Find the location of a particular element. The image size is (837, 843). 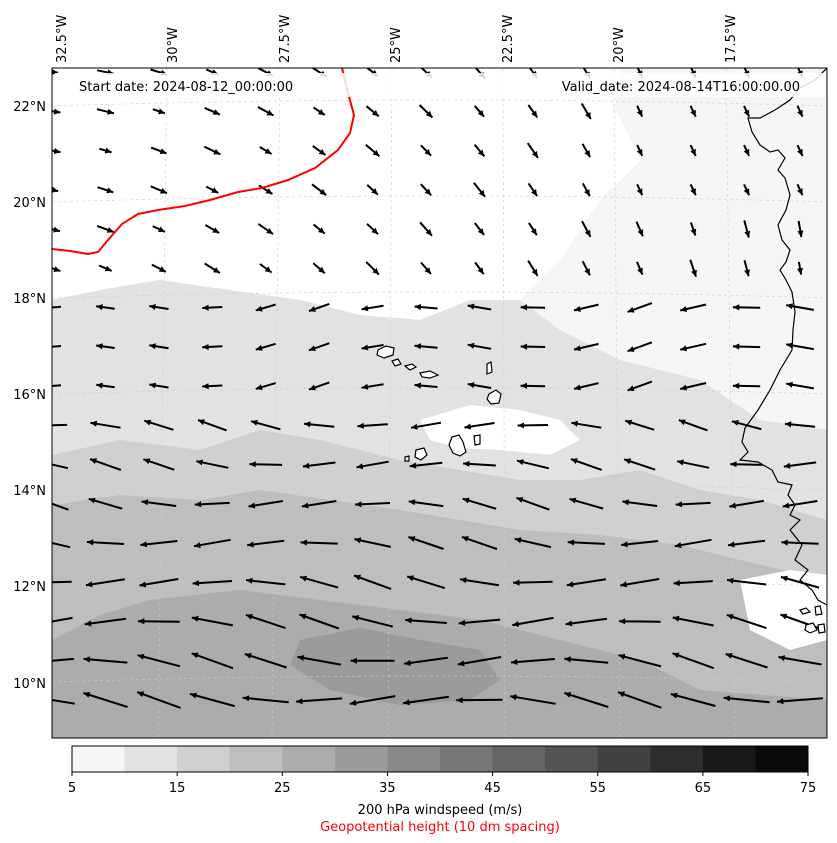

start-date-label: Start date: 2024-08-12_00:00:00 is located at coordinates (186, 87).